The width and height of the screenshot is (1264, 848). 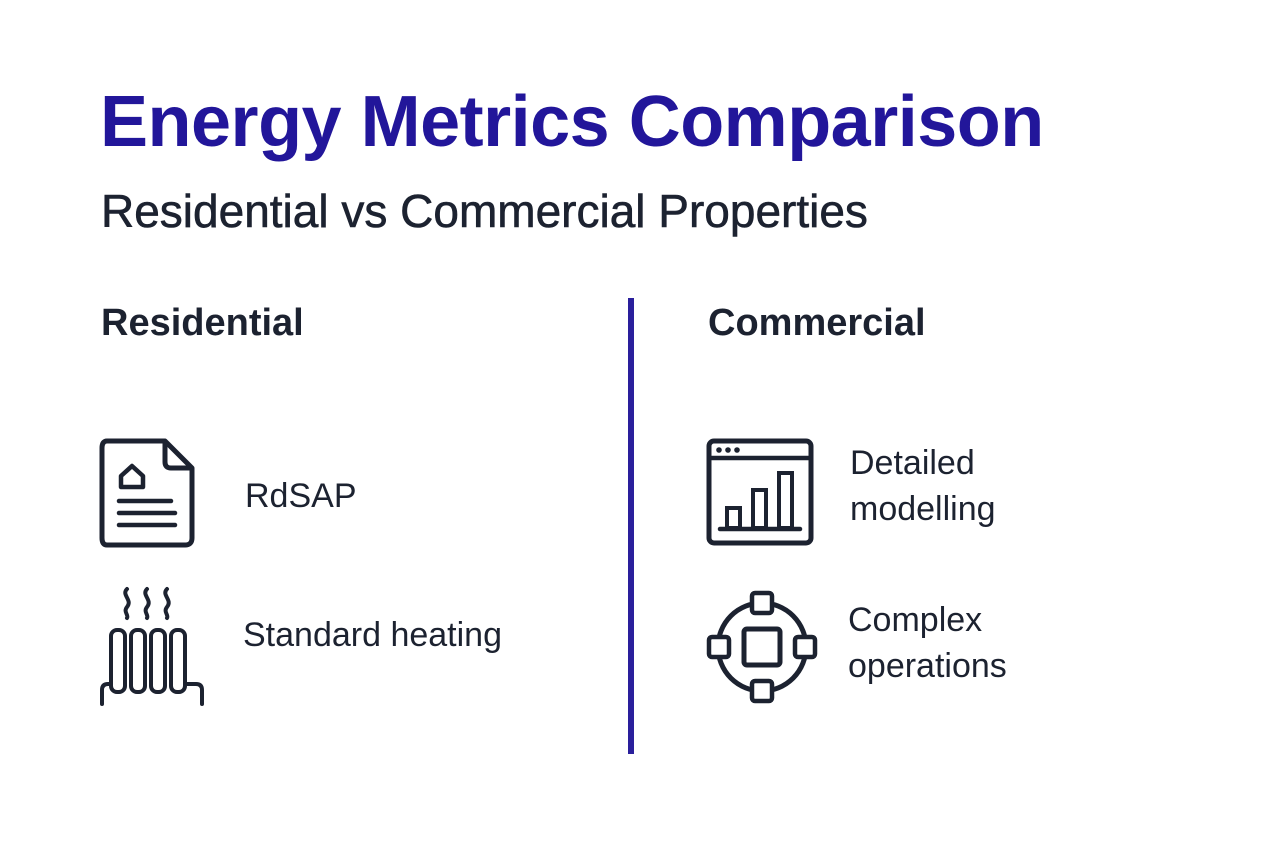 What do you see at coordinates (631, 526) in the screenshot?
I see `column-divider` at bounding box center [631, 526].